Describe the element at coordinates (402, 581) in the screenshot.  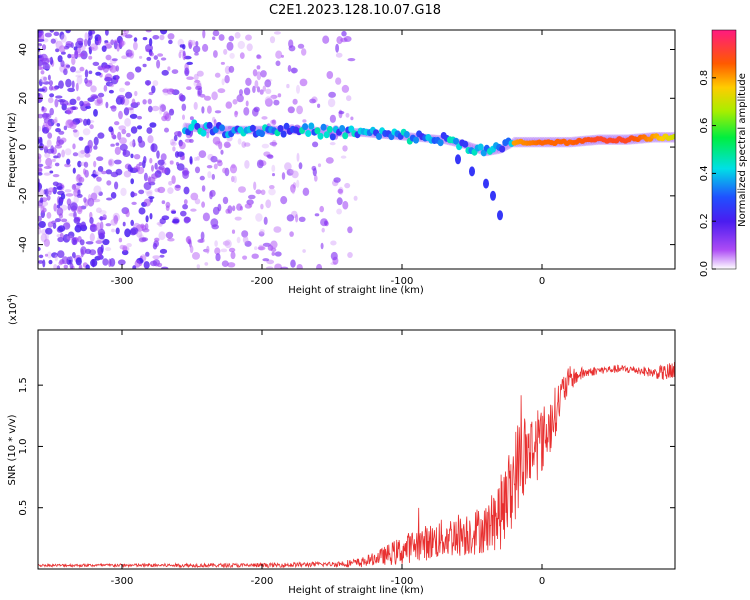
I see `x-tick-label: -100` at that location.